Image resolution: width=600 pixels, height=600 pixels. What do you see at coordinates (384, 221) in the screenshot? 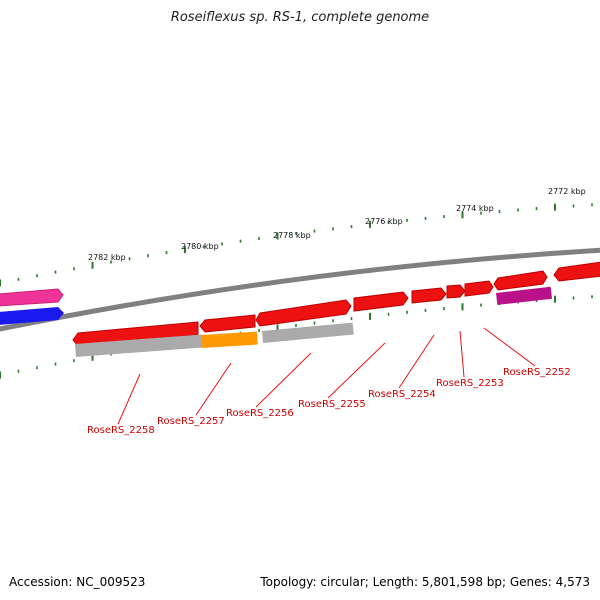
I see `scale-label: 2776 kbp` at bounding box center [384, 221].